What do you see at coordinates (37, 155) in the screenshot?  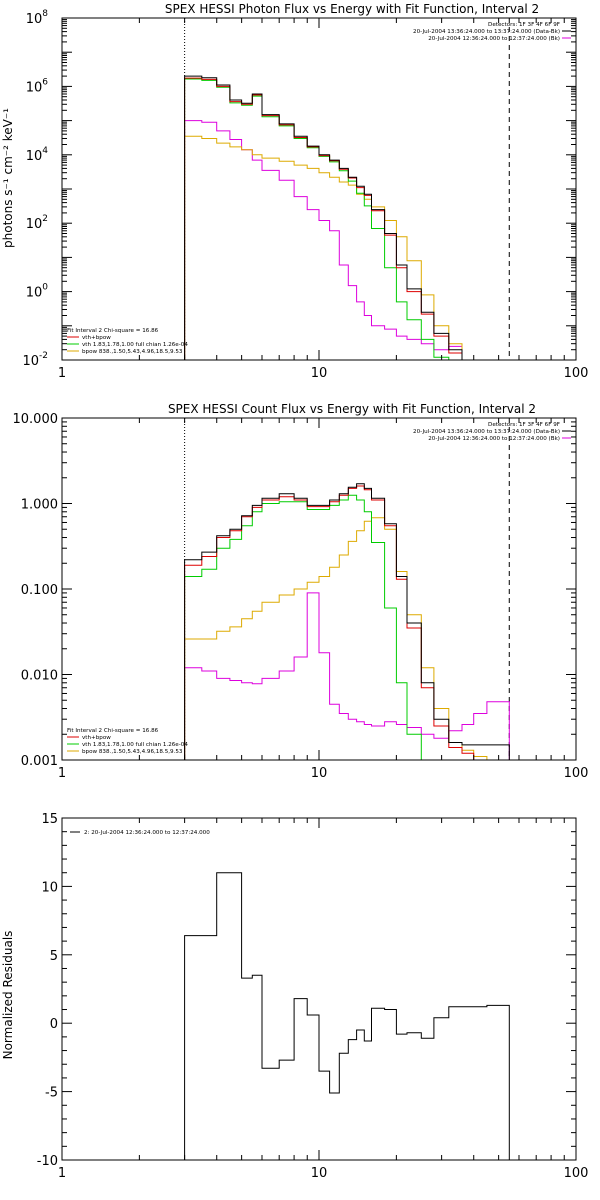 I see `y-tick-label: 10⁴` at bounding box center [37, 155].